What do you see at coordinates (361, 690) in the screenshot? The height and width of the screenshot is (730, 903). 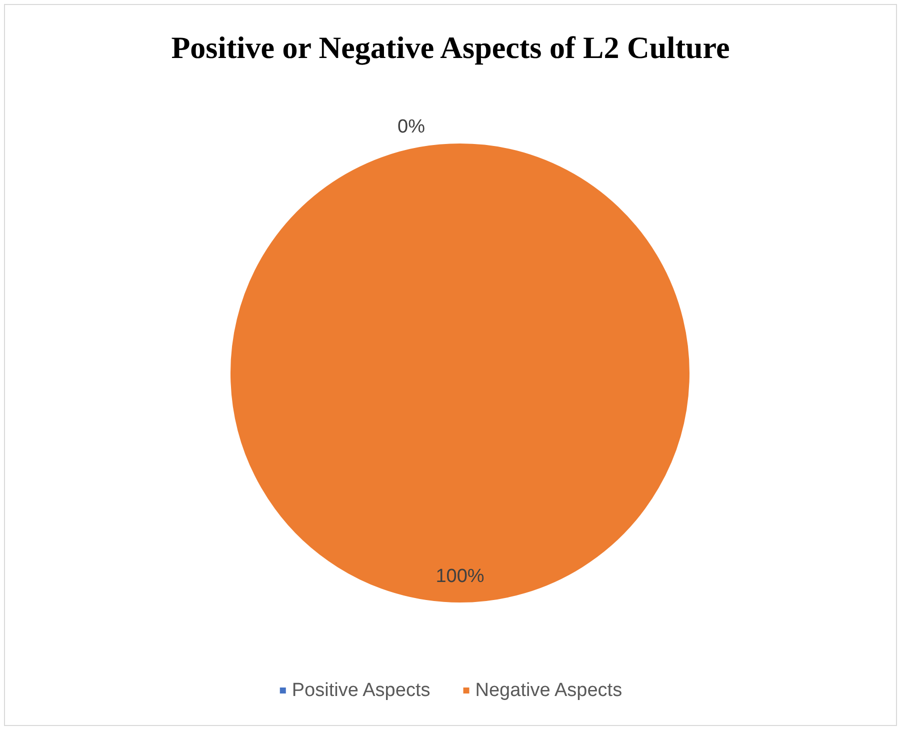 I see `legend-label: Positive Aspects` at bounding box center [361, 690].